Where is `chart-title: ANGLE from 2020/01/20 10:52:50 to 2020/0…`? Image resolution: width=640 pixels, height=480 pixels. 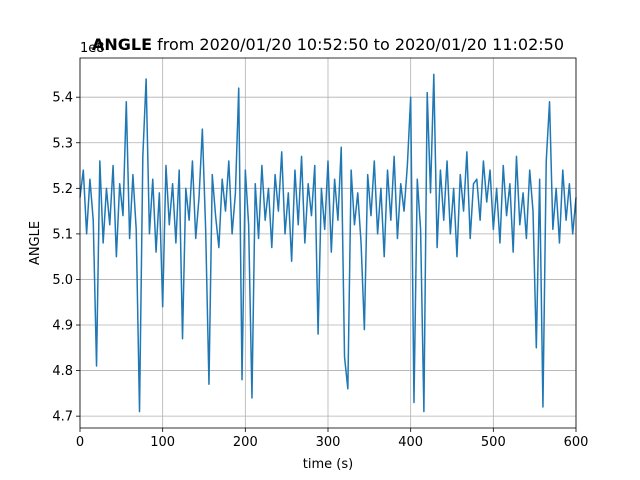
chart-title: ANGLE from 2020/01/20 10:52:50 to 2020/0… is located at coordinates (328, 44).